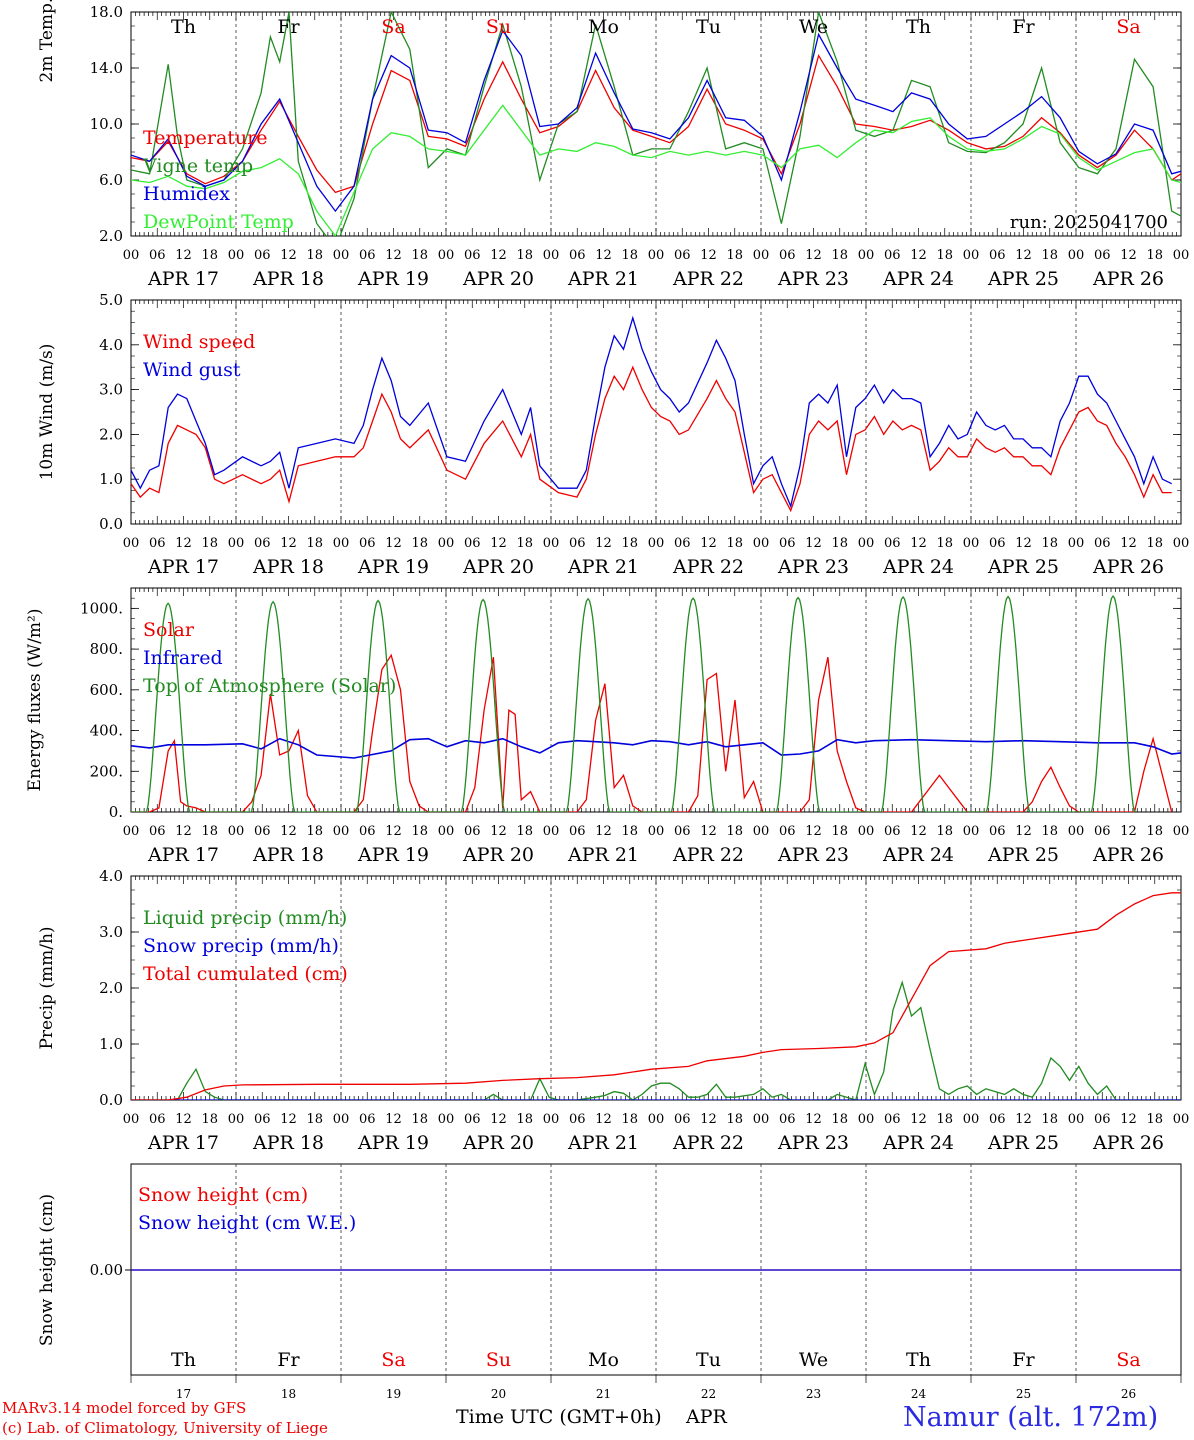 The width and height of the screenshot is (1194, 1440). Describe the element at coordinates (498, 1394) in the screenshot. I see `day-number: 20` at that location.